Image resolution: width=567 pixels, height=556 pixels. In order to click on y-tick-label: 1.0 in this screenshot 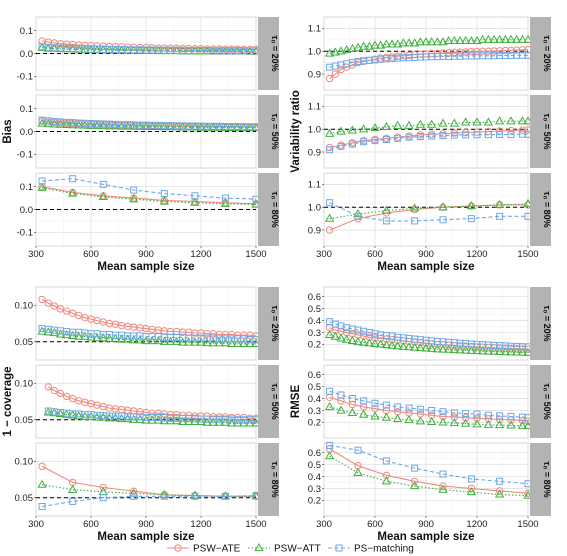, I will do `click(314, 208)`.